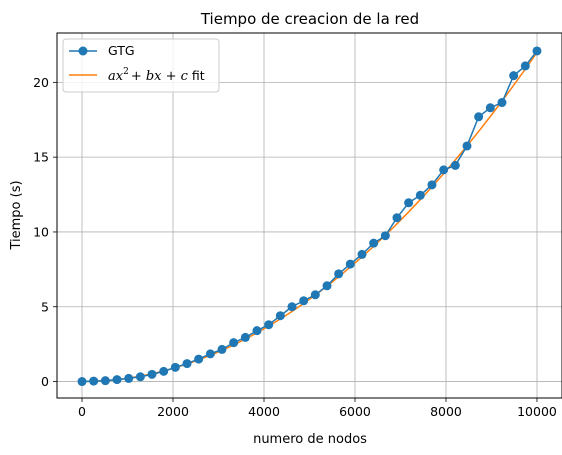 The height and width of the screenshot is (455, 562). I want to click on legend-box, so click(141, 65).